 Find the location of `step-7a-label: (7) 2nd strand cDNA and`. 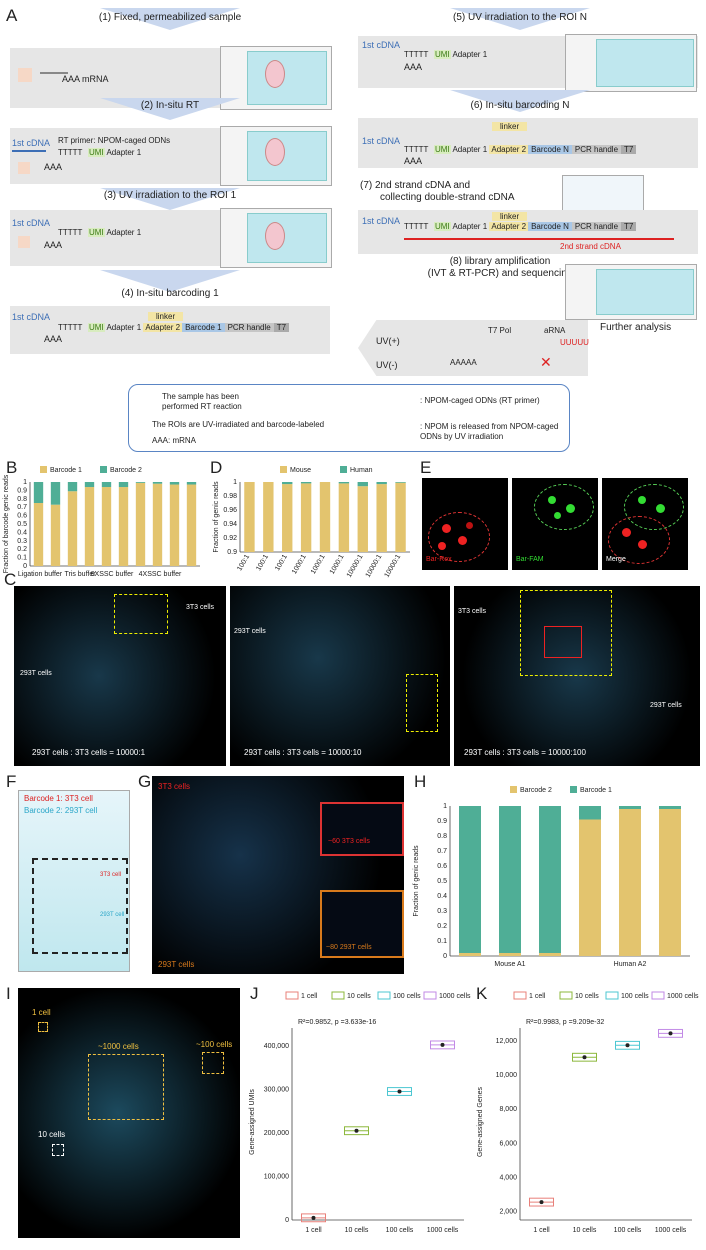

step-7a-label: (7) 2nd strand cDNA and is located at coordinates (415, 185).